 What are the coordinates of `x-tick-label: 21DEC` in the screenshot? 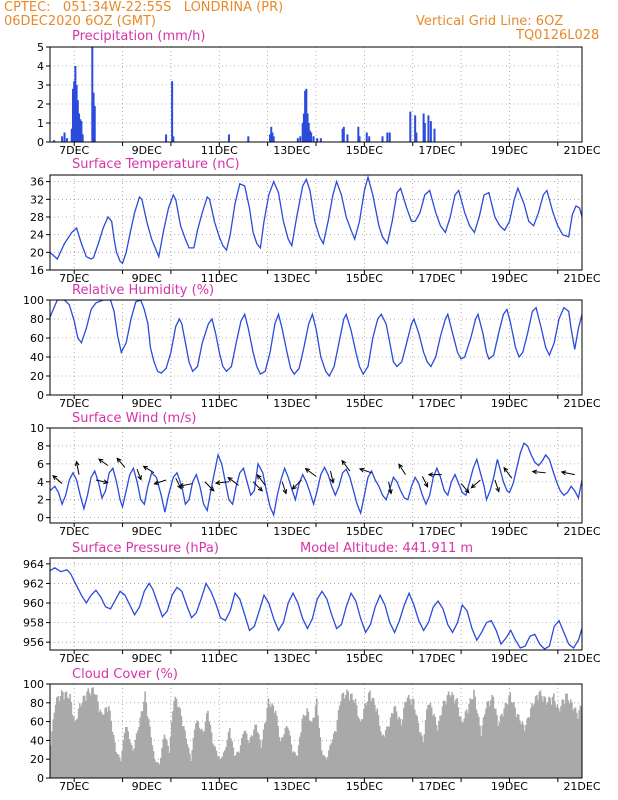 It's located at (581, 150).